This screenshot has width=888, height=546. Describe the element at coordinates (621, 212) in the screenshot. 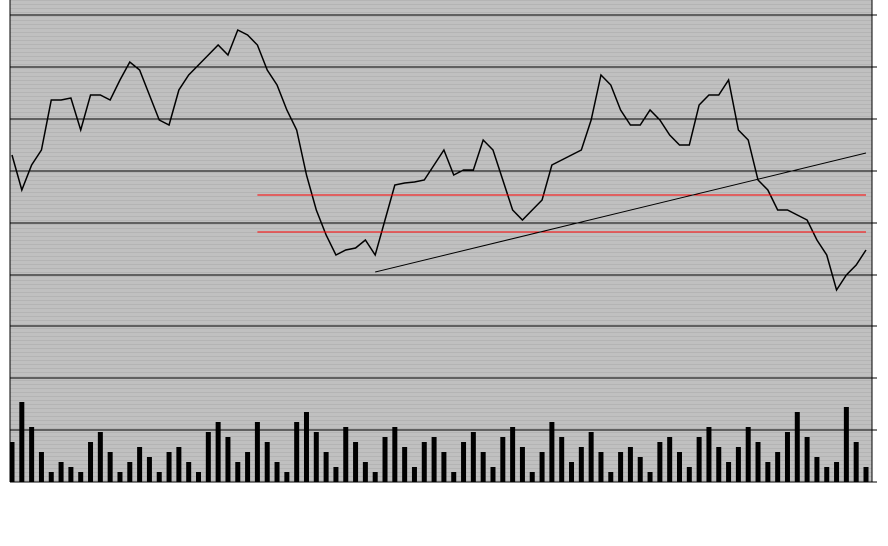

I see `reference-line` at that location.